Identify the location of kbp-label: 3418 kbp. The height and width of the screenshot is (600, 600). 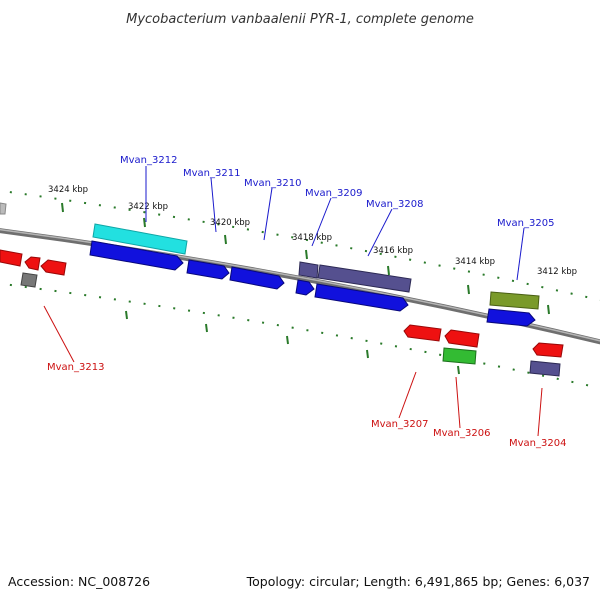
(312, 238).